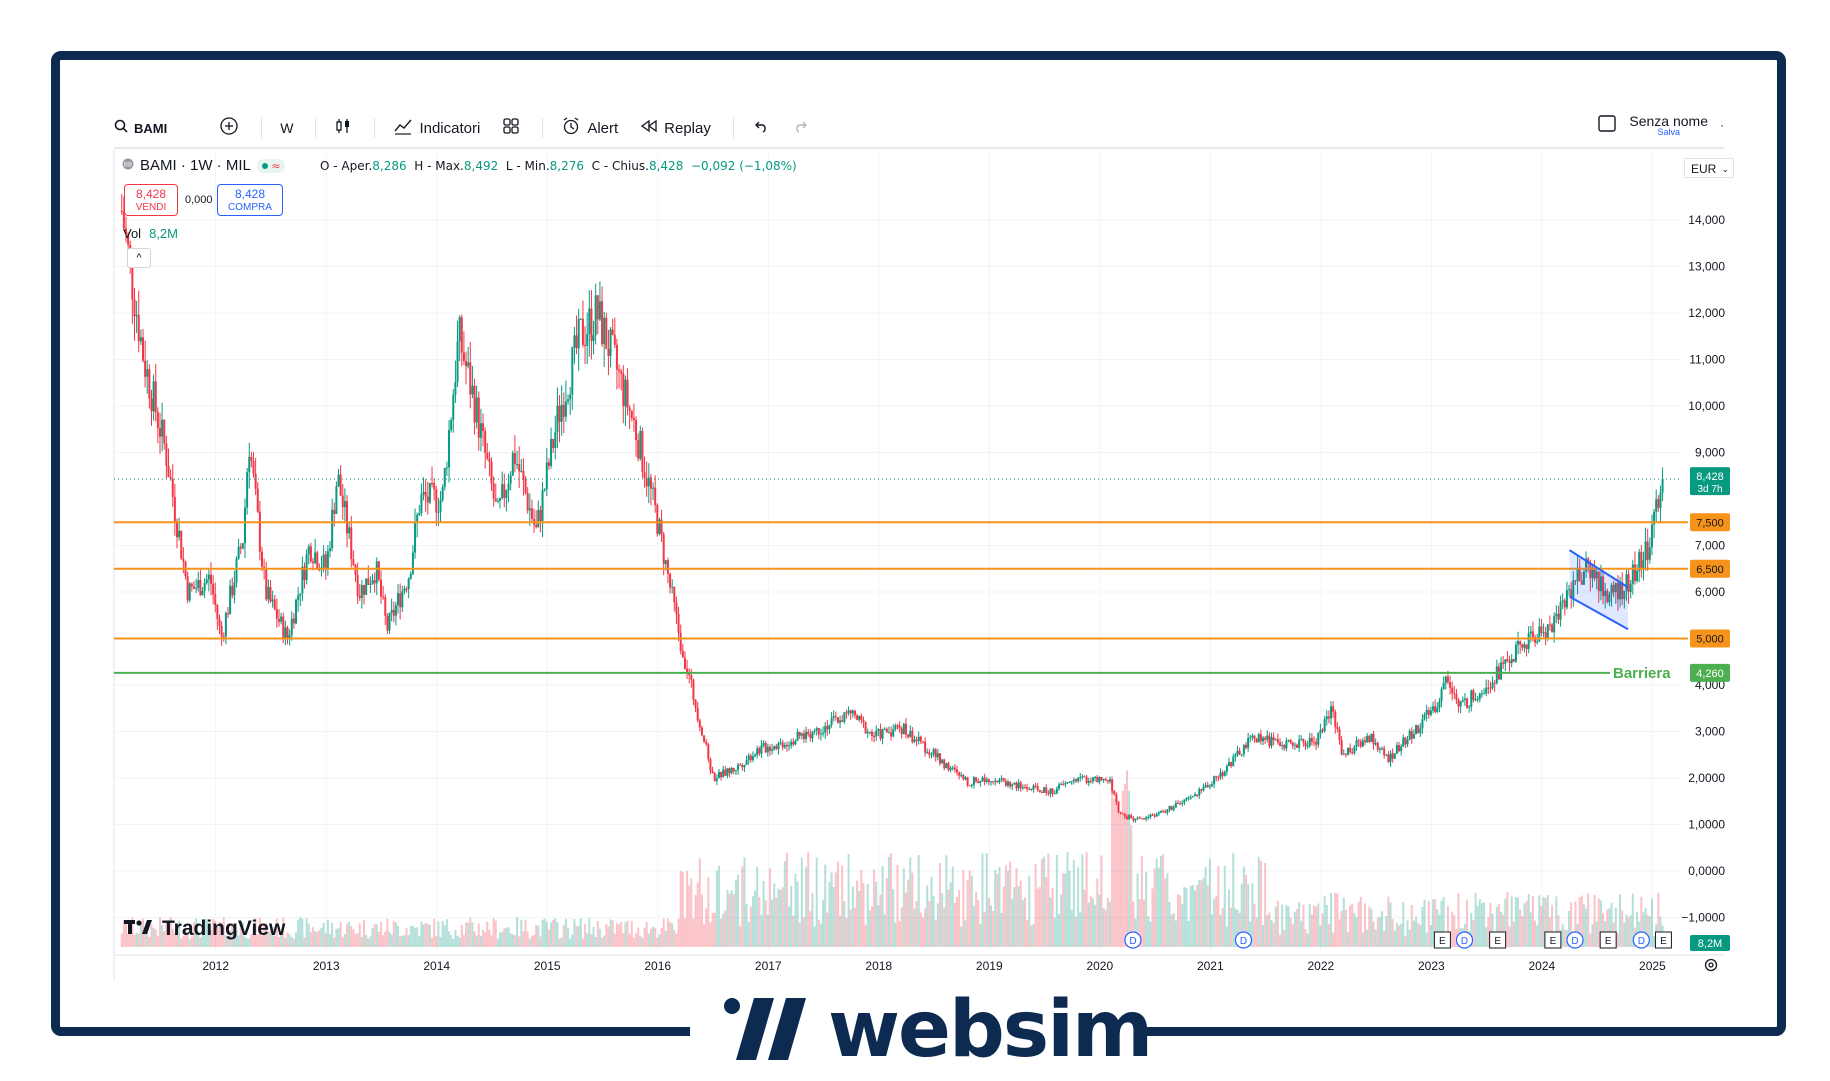 Image resolution: width=1830 pixels, height=1081 pixels. I want to click on alert-button: Alert, so click(589, 128).